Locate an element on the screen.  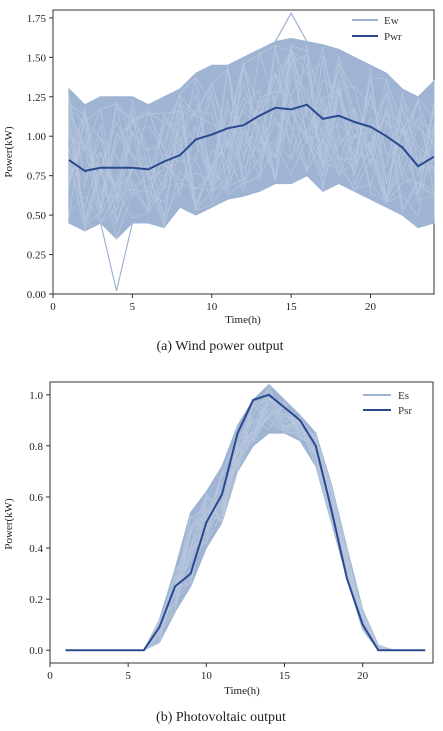
pv-y-tick-label: 0.8 is located at coordinates (36, 447).